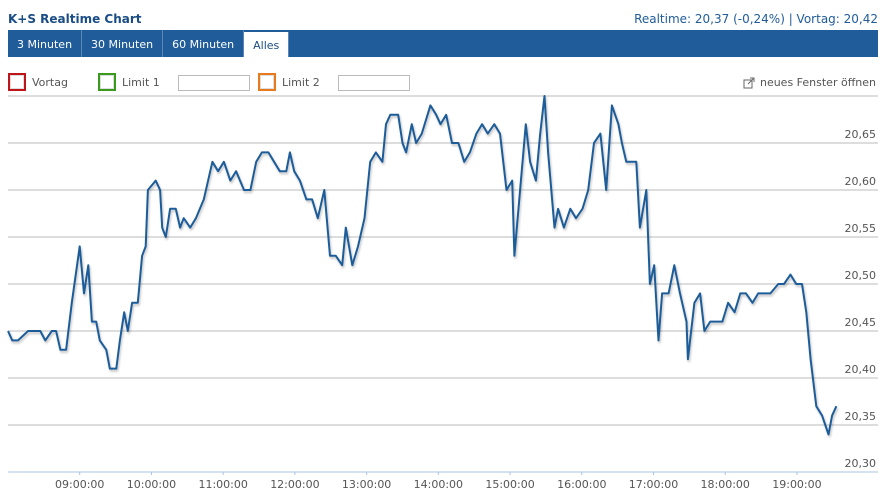 The image size is (889, 495). I want to click on checkbox: Limit 2, so click(289, 82).